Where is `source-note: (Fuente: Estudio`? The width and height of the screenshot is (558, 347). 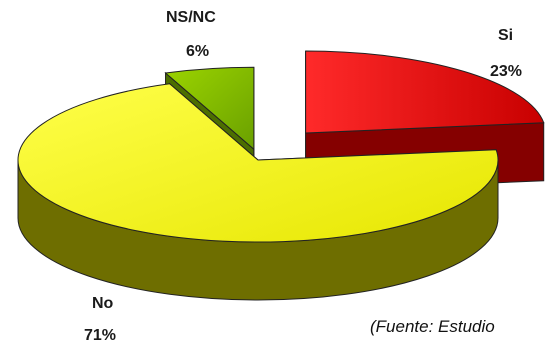
source-note: (Fuente: Estudio is located at coordinates (432, 326).